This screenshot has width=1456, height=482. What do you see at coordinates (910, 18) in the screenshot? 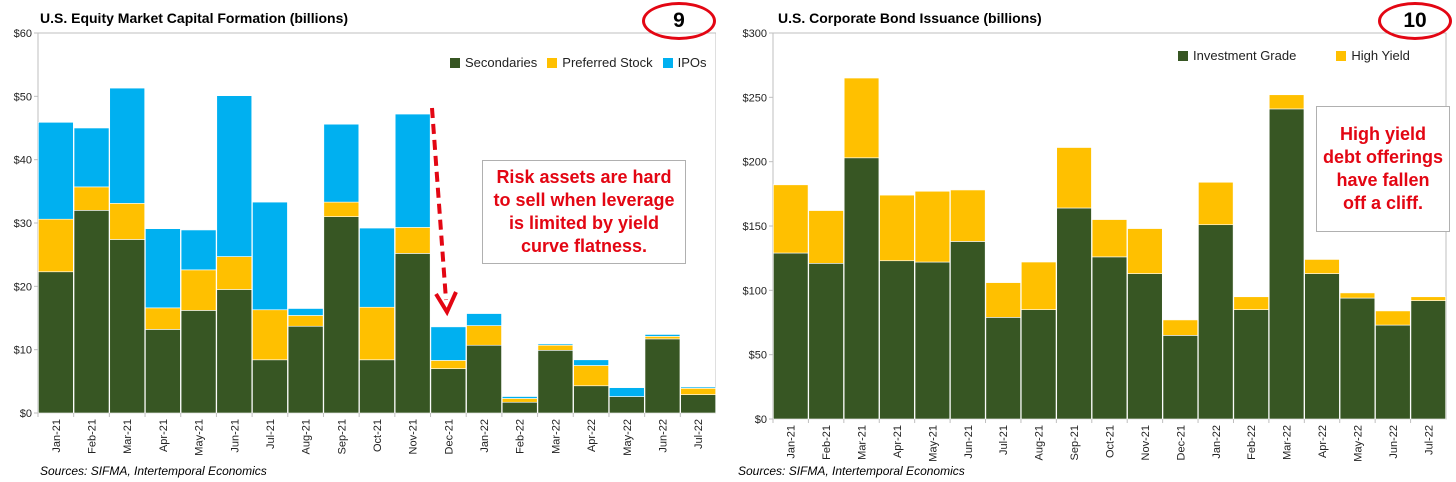
I see `chart-title: U.S. Corporate Bond Issuance (billions)` at bounding box center [910, 18].